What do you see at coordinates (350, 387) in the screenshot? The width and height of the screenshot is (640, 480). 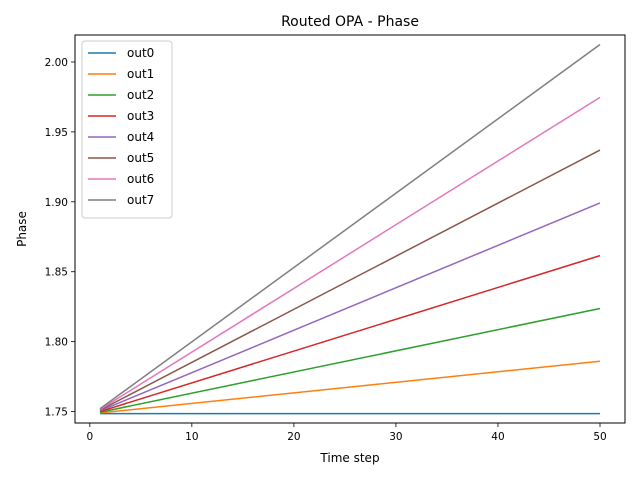 I see `series-line-out1` at bounding box center [350, 387].